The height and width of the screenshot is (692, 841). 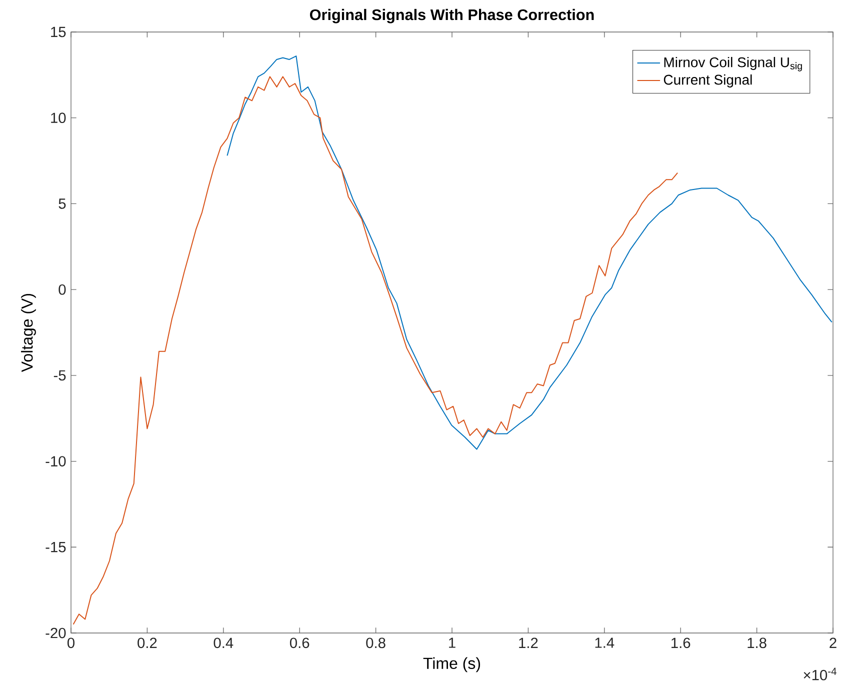 What do you see at coordinates (376, 643) in the screenshot?
I see `x-tick-label: 0.8` at bounding box center [376, 643].